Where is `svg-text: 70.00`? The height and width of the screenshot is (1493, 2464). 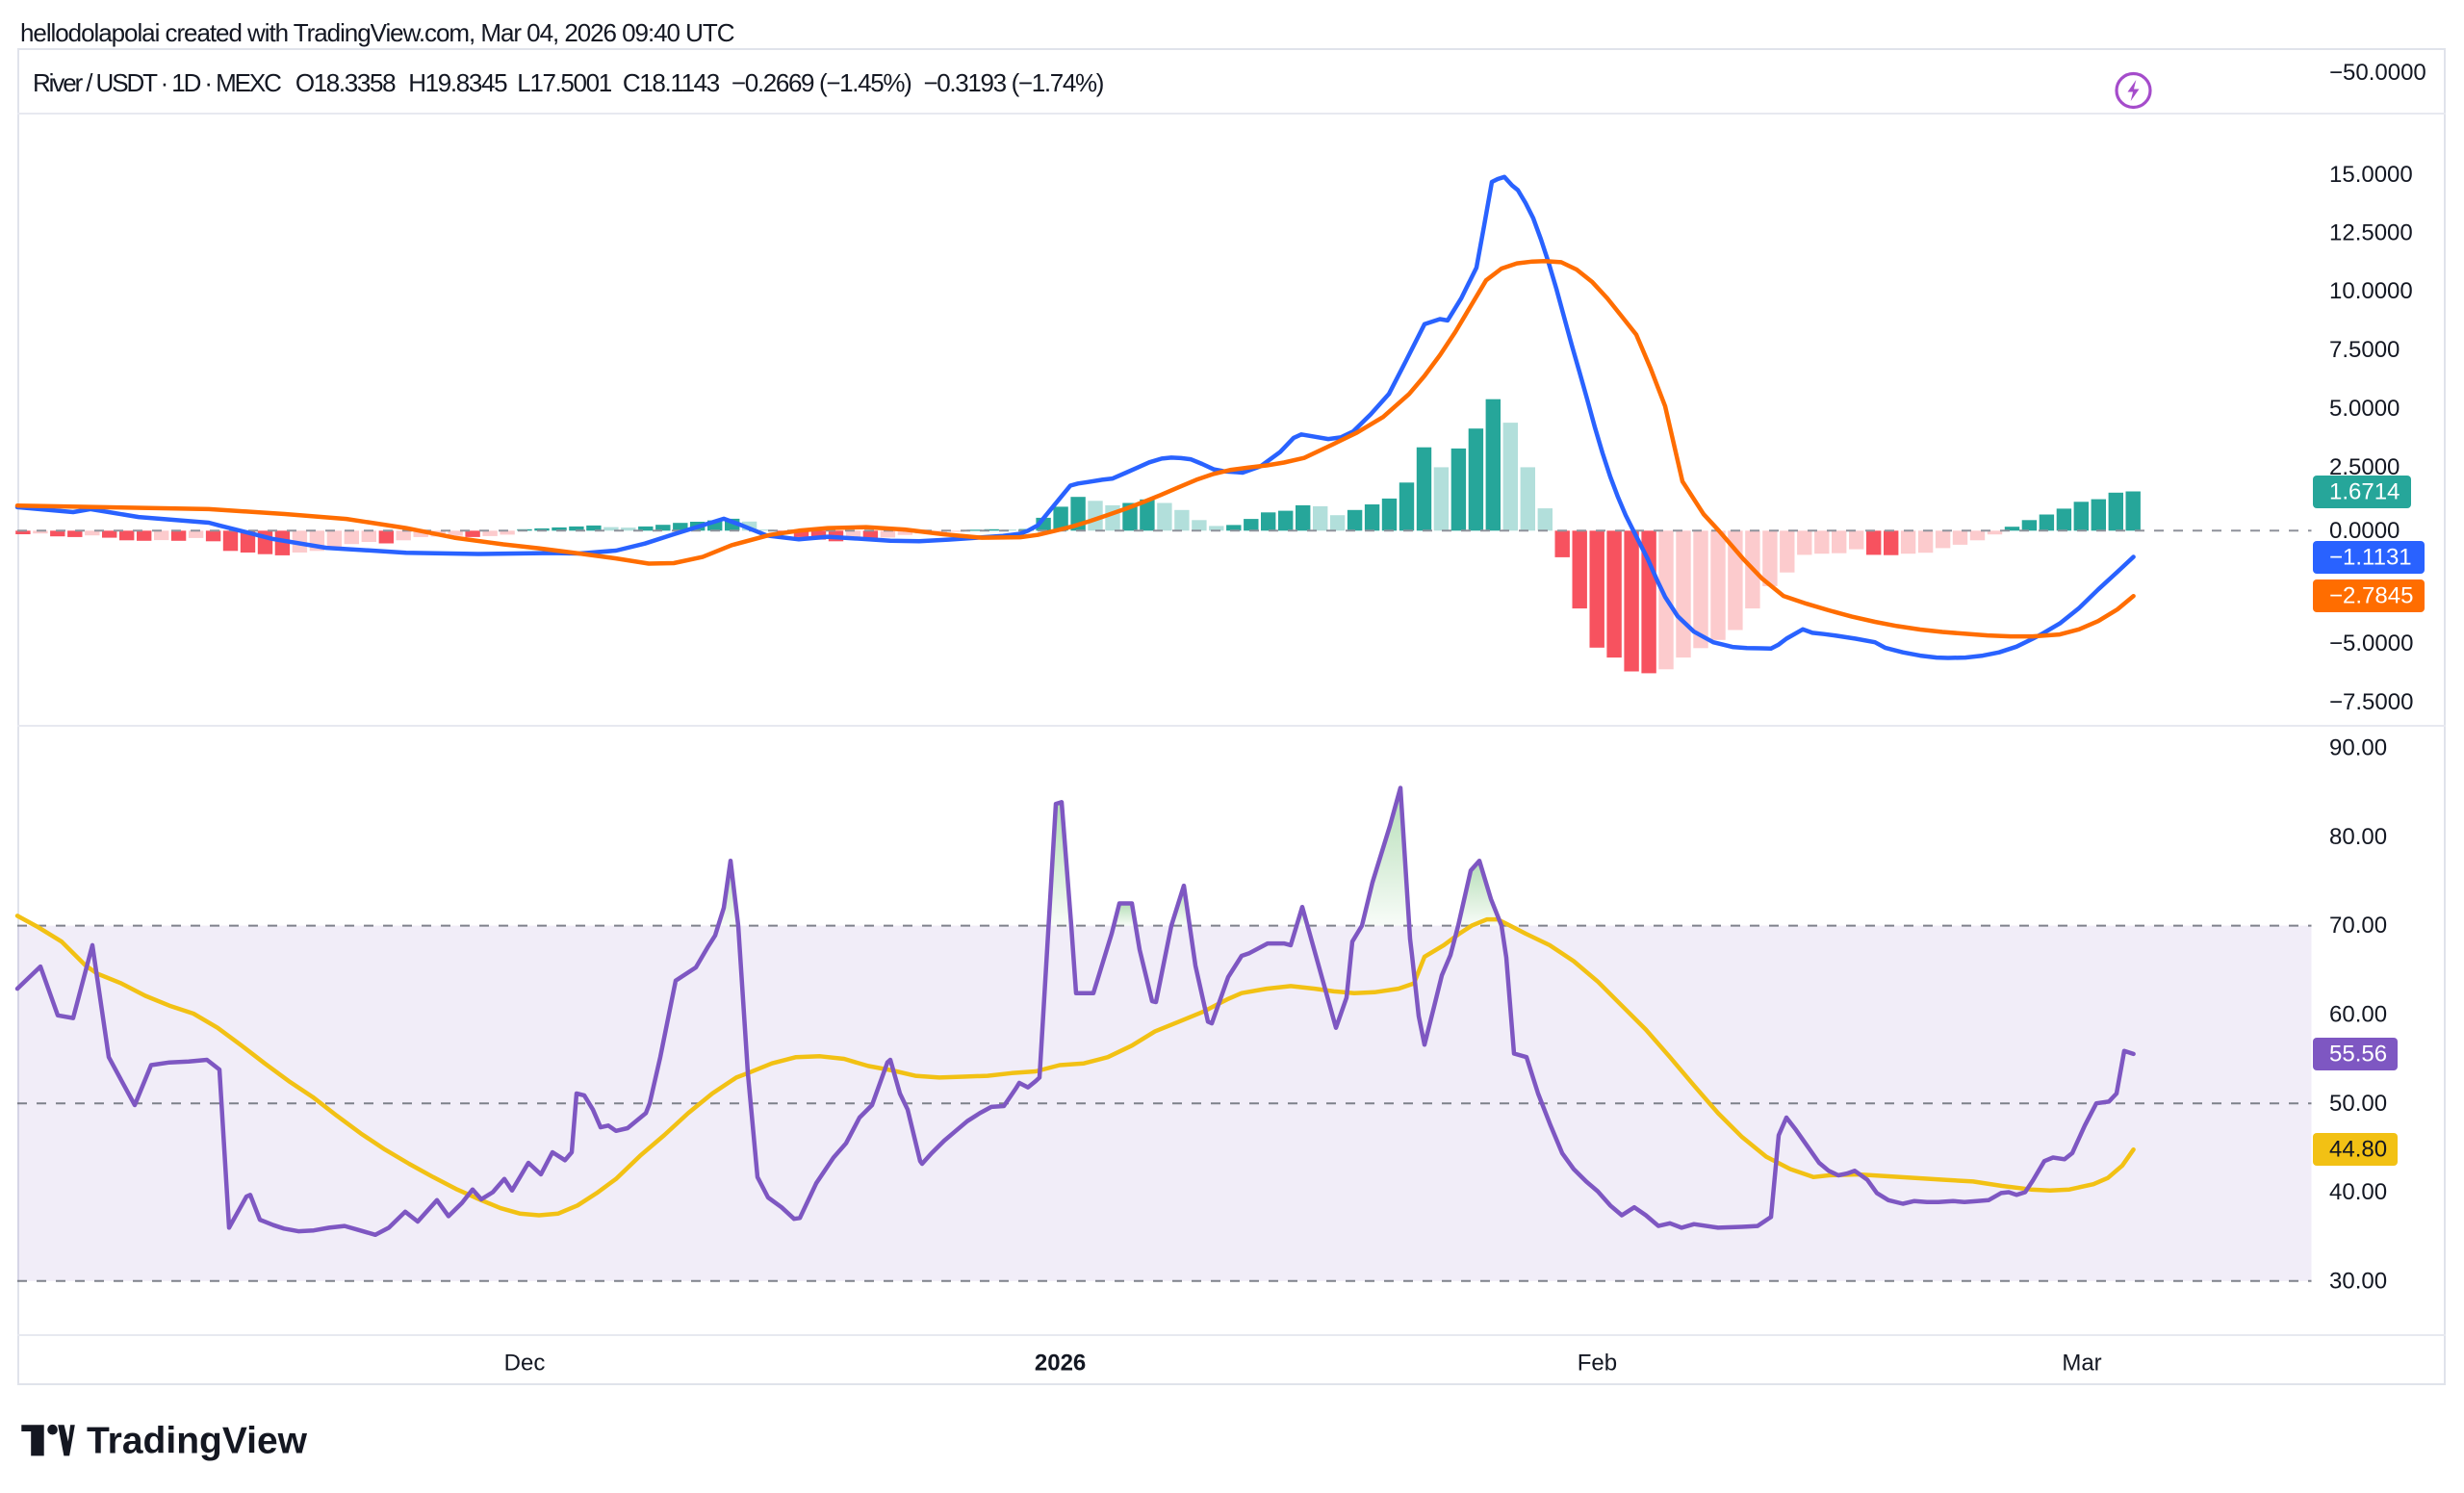
svg-text: 70.00 is located at coordinates (2358, 926).